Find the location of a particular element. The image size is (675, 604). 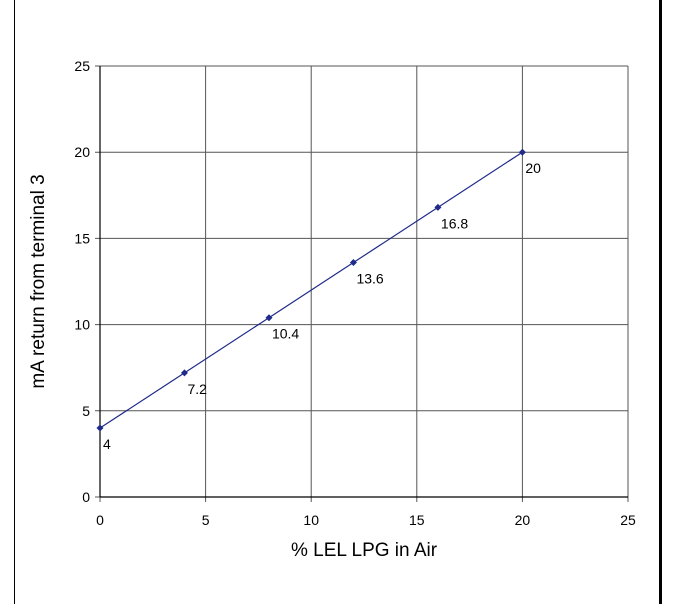

y-axis-title: mA return from terminal 3 is located at coordinates (38, 281).